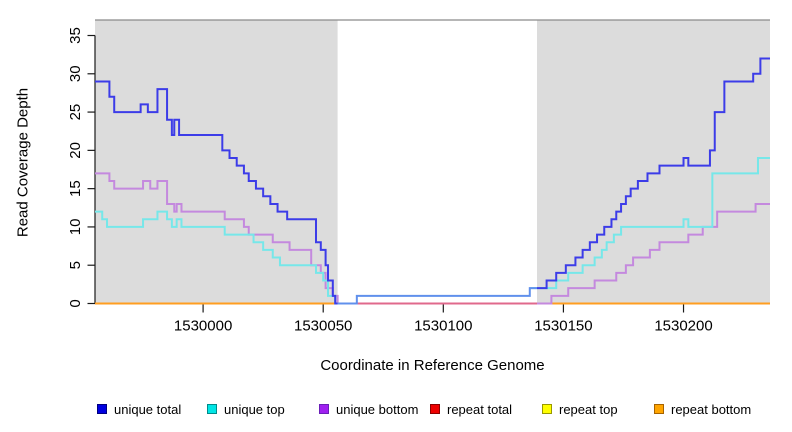 Image resolution: width=792 pixels, height=432 pixels. What do you see at coordinates (683, 326) in the screenshot?
I see `x-tick-label: 1530200` at bounding box center [683, 326].